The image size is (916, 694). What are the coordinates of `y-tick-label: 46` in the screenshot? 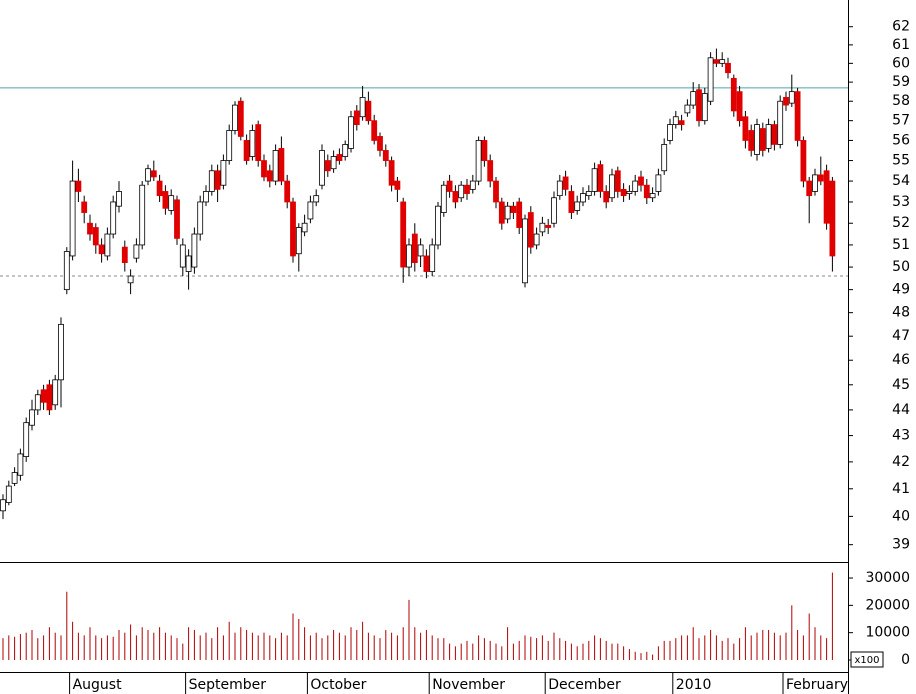 It's located at (901, 360).